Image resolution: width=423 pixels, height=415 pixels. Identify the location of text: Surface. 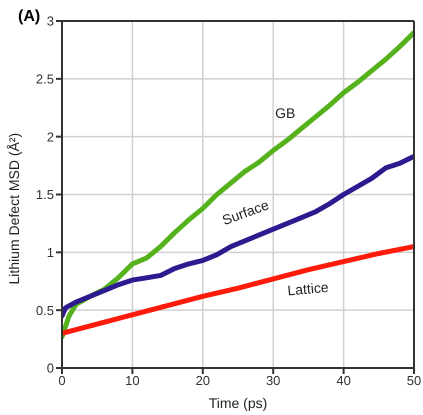
(246, 212).